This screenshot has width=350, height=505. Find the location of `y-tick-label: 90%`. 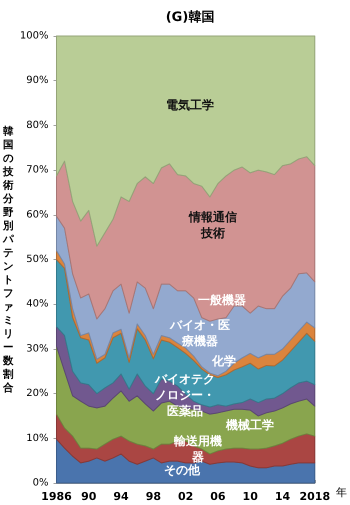

y-tick-label: 90% is located at coordinates (37, 80).